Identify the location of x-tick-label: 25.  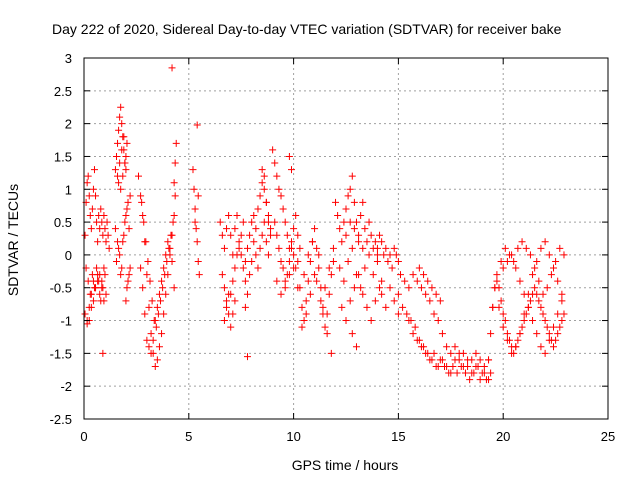
(608, 436).